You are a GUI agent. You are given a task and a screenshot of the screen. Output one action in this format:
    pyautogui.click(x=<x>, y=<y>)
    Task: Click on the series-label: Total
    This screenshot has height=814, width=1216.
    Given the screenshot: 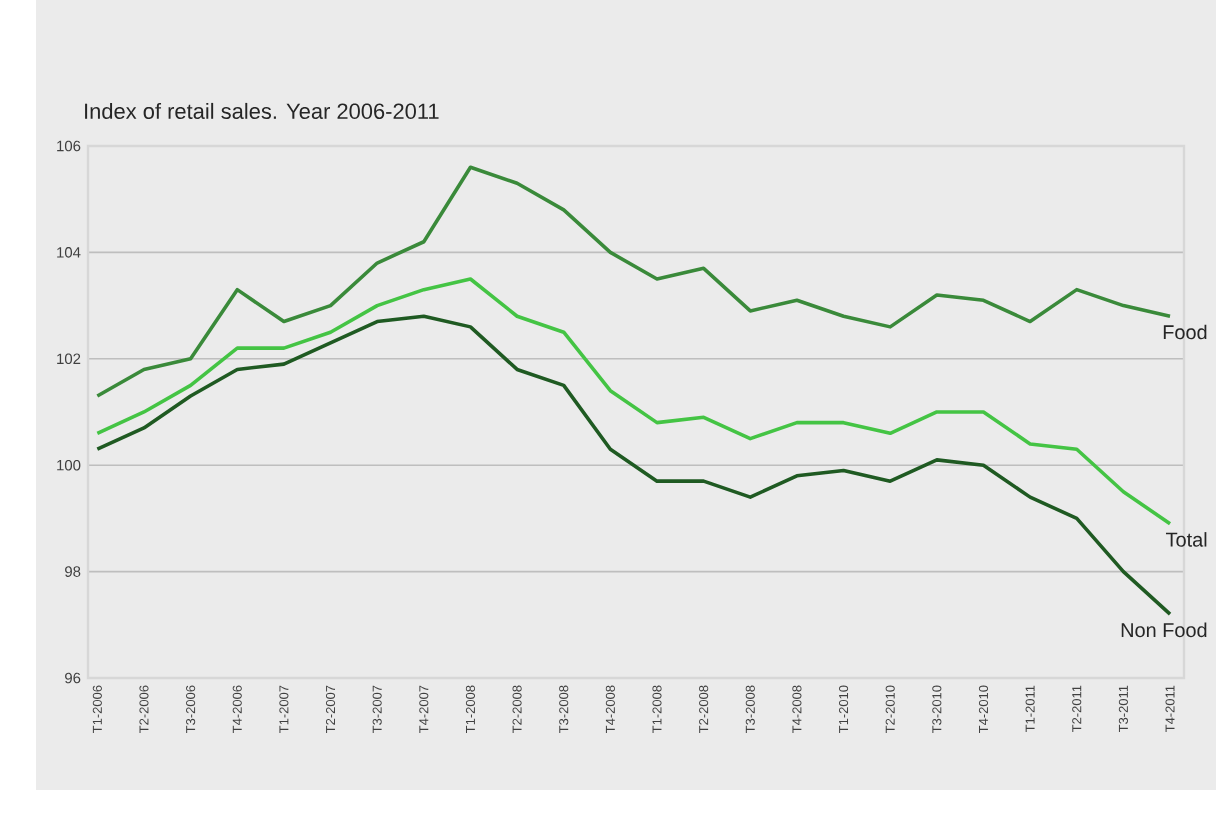 What is the action you would take?
    pyautogui.click(x=1186, y=539)
    